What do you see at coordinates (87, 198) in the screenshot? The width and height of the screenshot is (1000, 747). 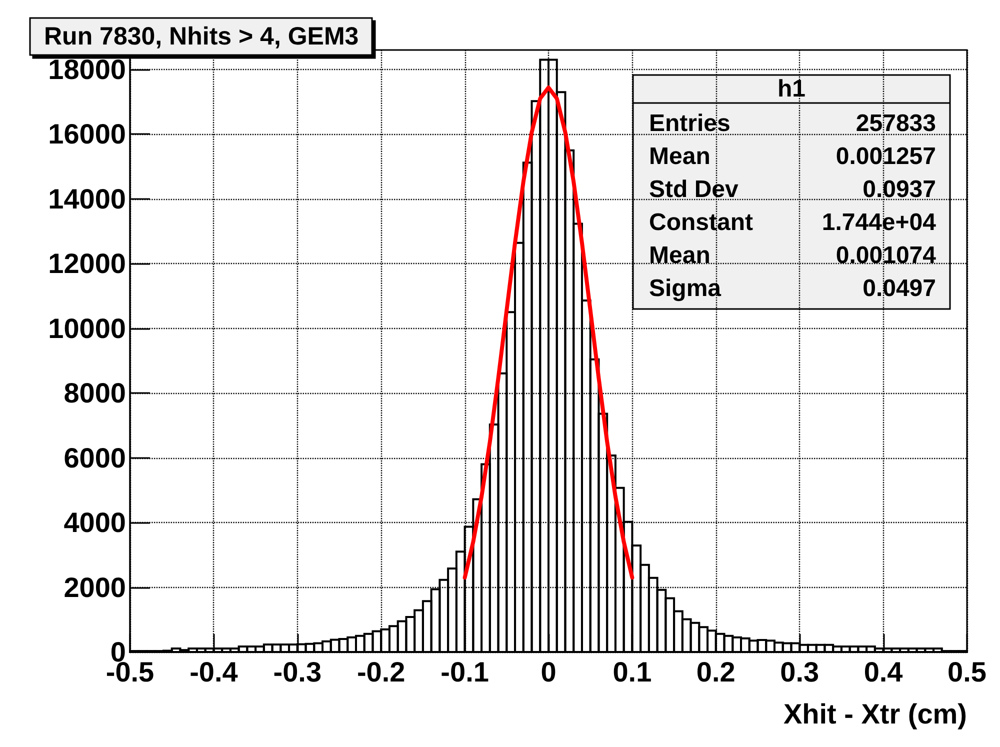 I see `y-tick-label: 14000` at bounding box center [87, 198].